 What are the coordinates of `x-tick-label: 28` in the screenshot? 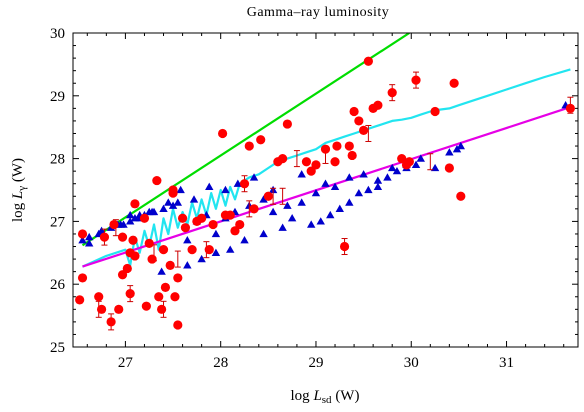 It's located at (220, 363).